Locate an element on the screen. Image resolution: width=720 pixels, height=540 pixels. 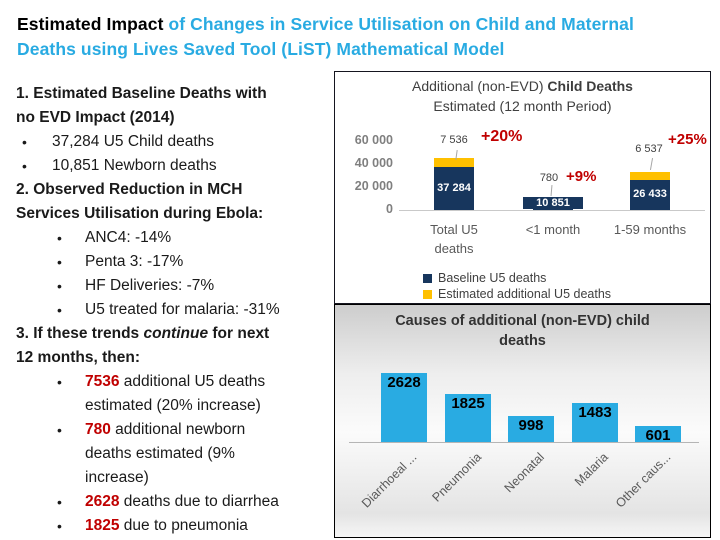
percent-increase-label: +9% is located at coordinates (581, 176).